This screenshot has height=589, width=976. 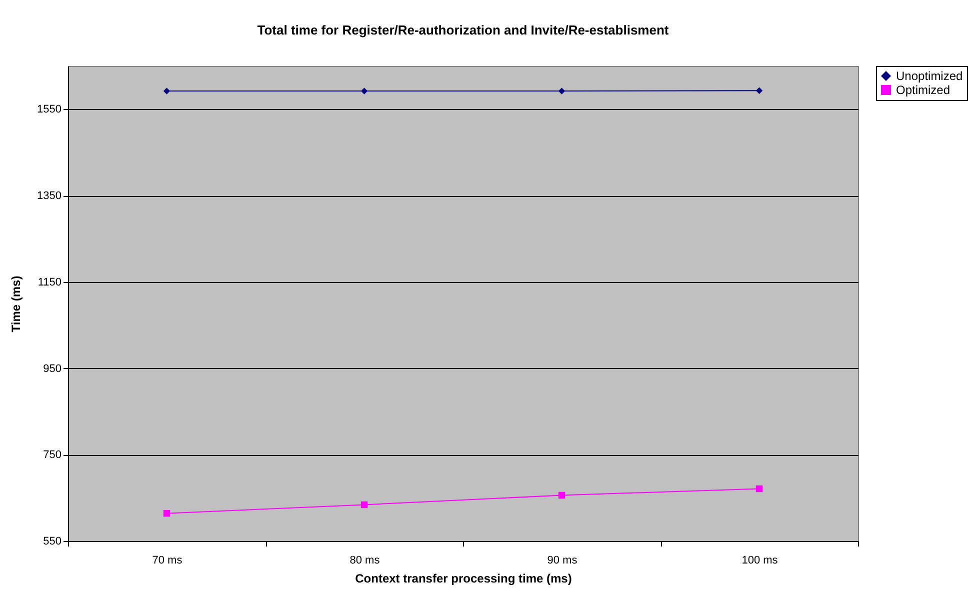 What do you see at coordinates (463, 30) in the screenshot?
I see `chart-title: Total time for Register/Re-authorization and Invite/Re-establisment` at bounding box center [463, 30].